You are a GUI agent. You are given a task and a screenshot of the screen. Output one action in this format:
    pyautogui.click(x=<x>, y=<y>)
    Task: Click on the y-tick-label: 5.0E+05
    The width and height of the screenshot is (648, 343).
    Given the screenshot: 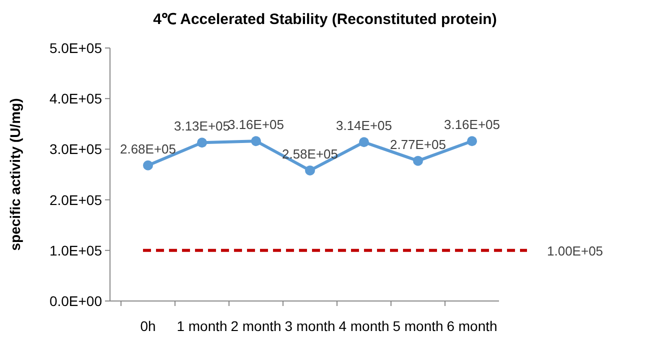 What is the action you would take?
    pyautogui.click(x=75, y=48)
    